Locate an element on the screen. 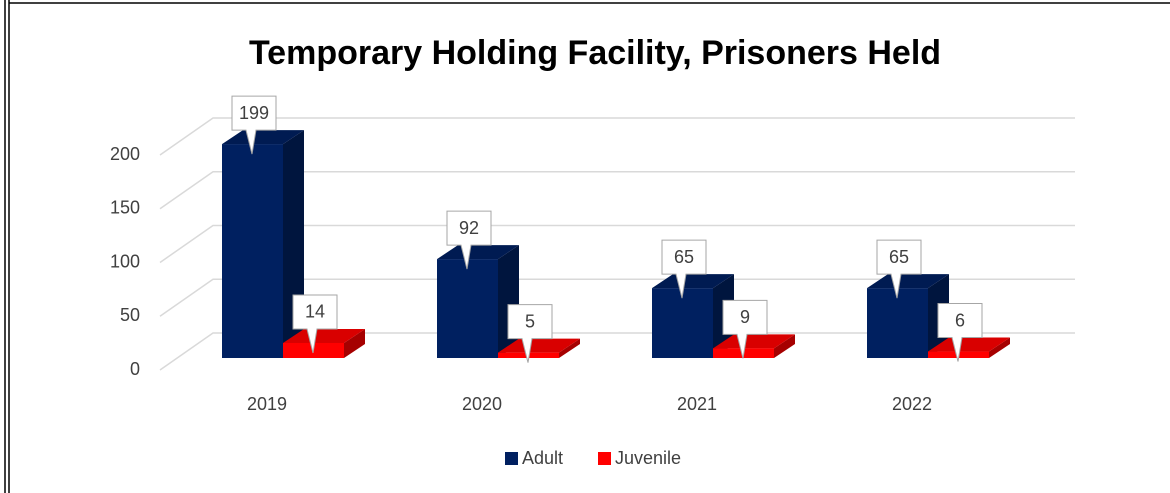  legend-label: Juvenile is located at coordinates (648, 458).